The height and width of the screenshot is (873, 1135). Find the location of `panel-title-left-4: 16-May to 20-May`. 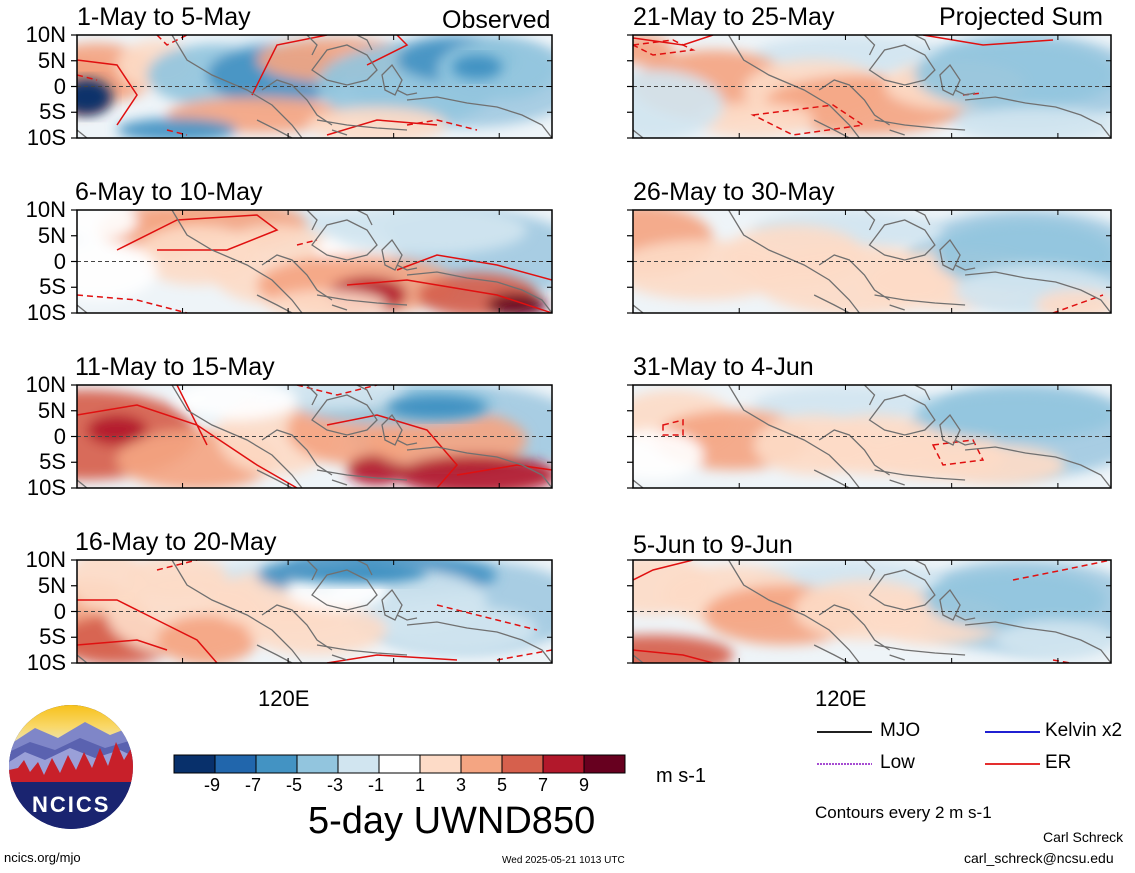

panel-title-left-4: 16-May to 20-May is located at coordinates (176, 542).